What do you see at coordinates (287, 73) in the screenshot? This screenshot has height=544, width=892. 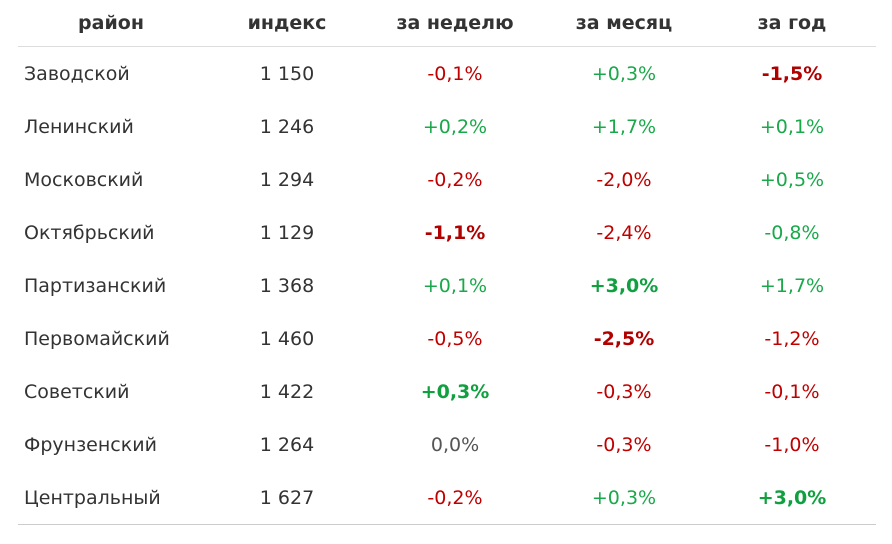 I see `index-value-cell: 1 150` at bounding box center [287, 73].